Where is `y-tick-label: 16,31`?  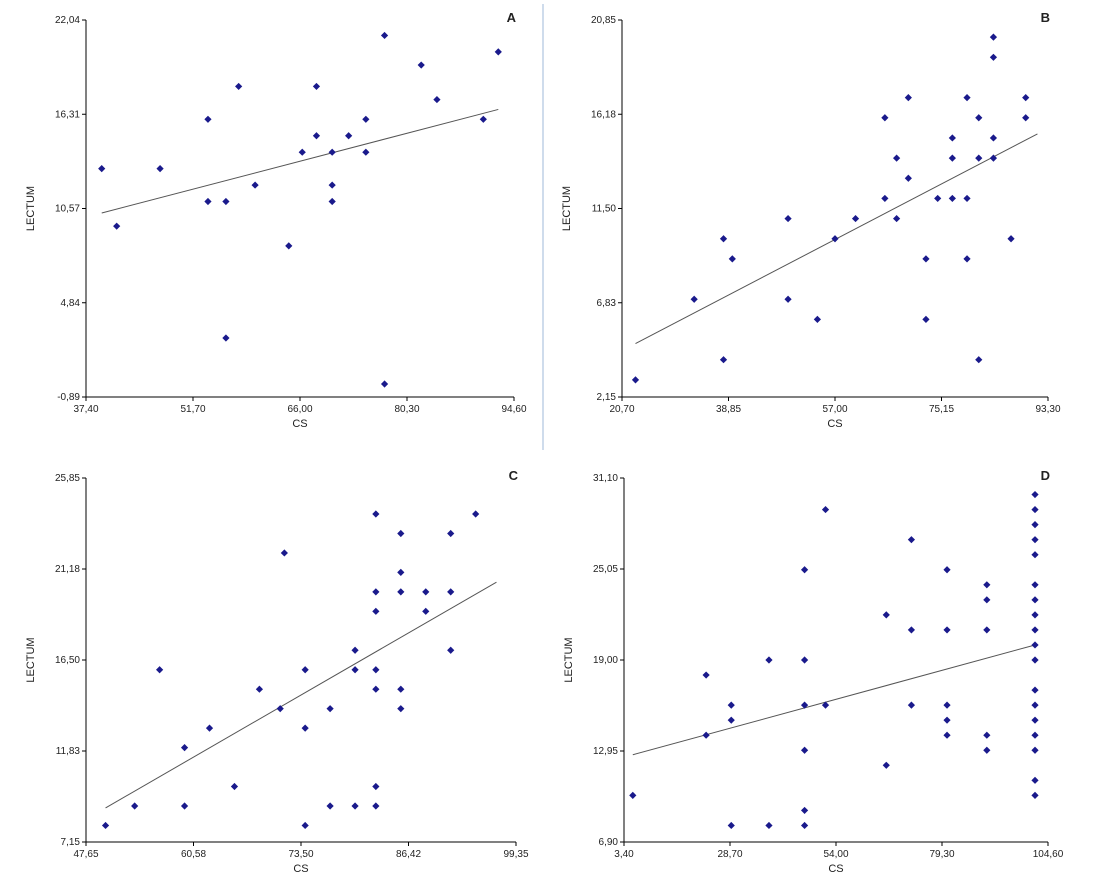 y-tick-label: 16,31 is located at coordinates (67, 114).